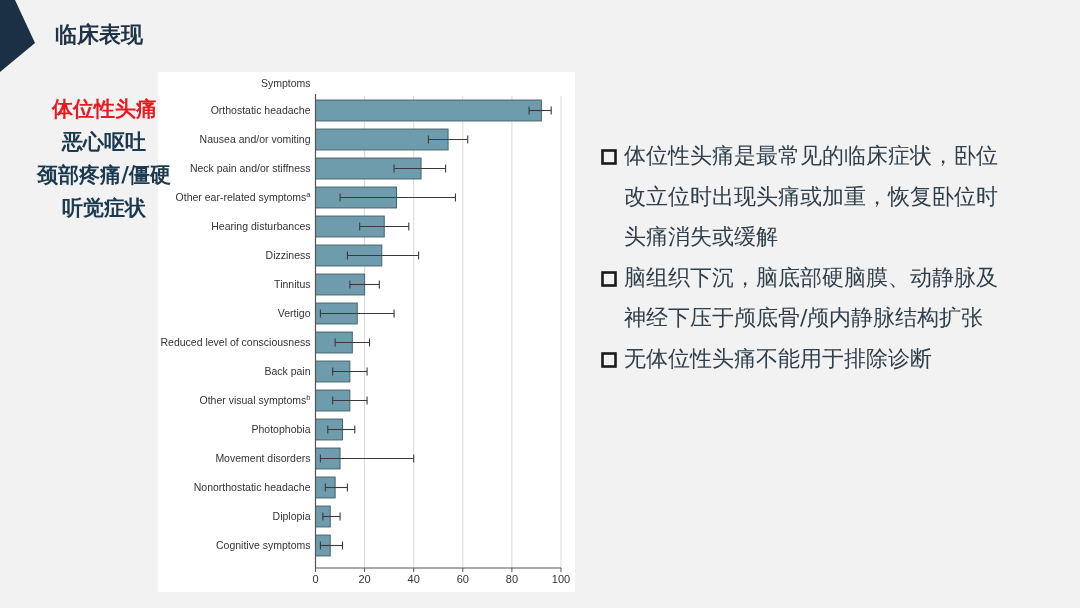  What do you see at coordinates (811, 297) in the screenshot?
I see `text: 脑组织下沉，脑底部硬脑膜、动静脉及神经下压于颅底骨/颅内静脉结构扩张` at bounding box center [811, 297].